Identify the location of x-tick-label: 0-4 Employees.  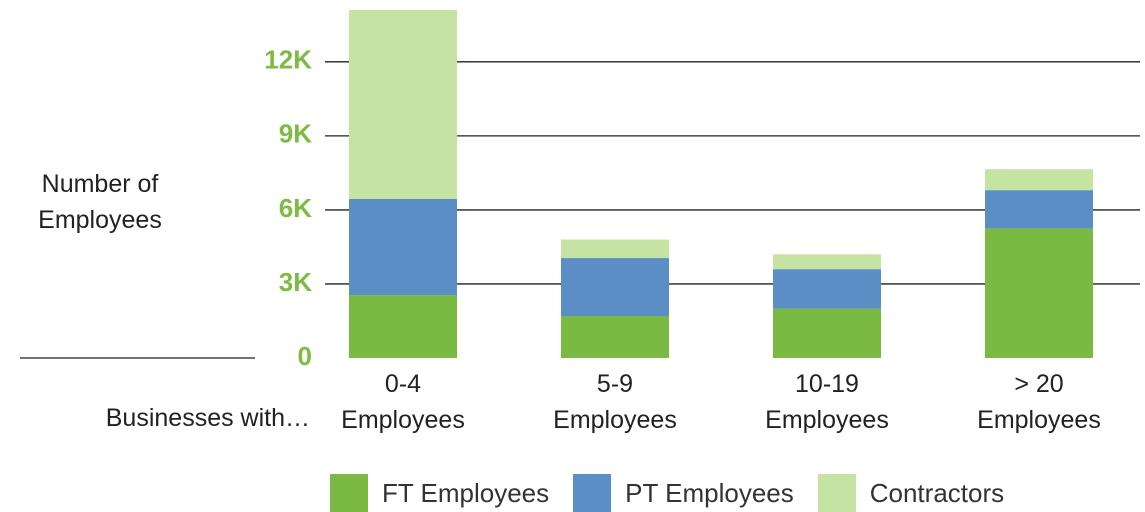
(403, 402).